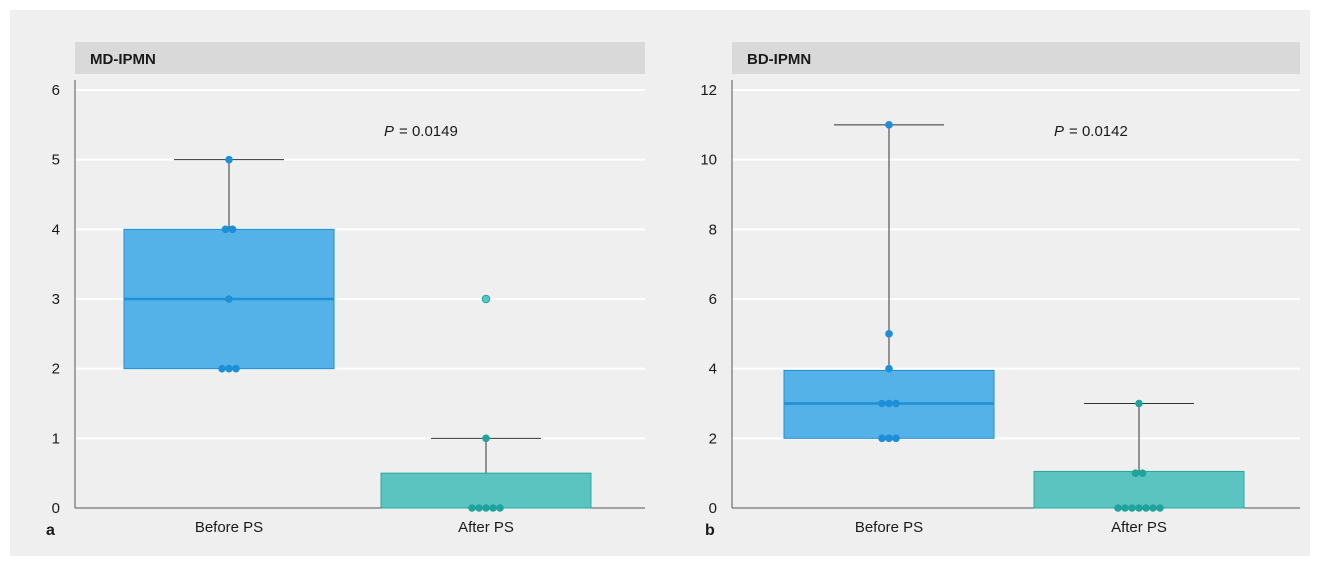  I want to click on panel-letter: a, so click(50, 530).